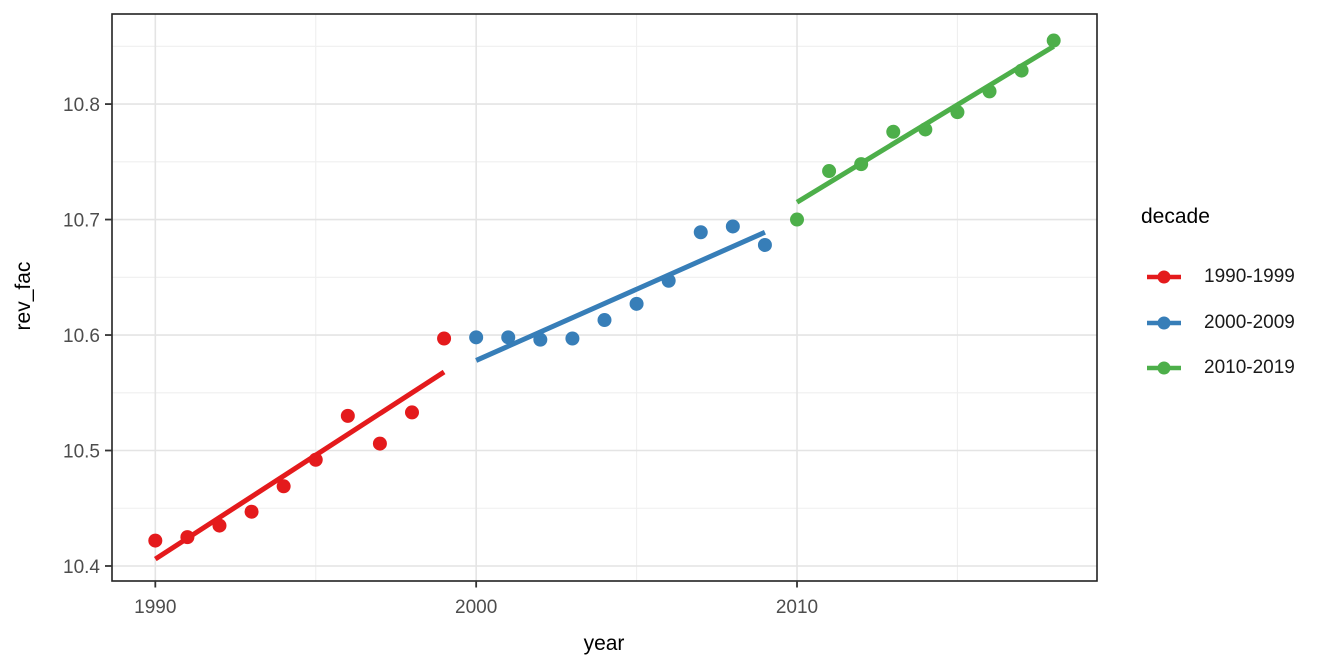 This screenshot has width=1344, height=672. What do you see at coordinates (155, 607) in the screenshot?
I see `x-tick-label: 1990` at bounding box center [155, 607].